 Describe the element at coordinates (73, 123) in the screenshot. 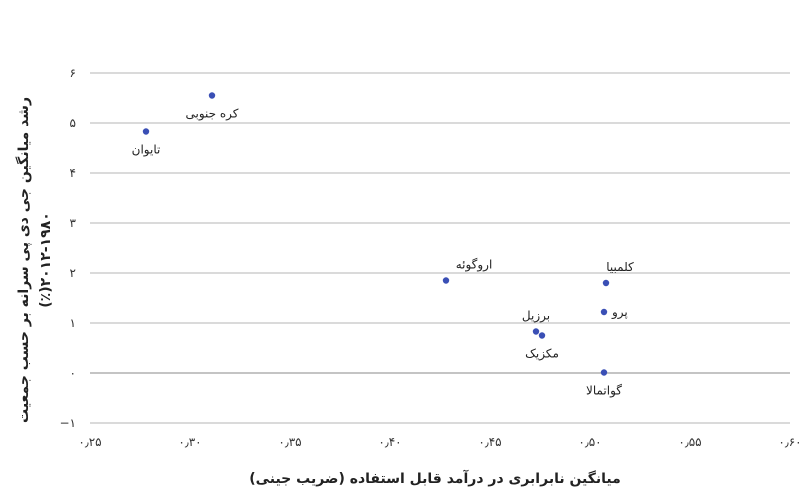

I see `y-tick-label: ۵` at that location.